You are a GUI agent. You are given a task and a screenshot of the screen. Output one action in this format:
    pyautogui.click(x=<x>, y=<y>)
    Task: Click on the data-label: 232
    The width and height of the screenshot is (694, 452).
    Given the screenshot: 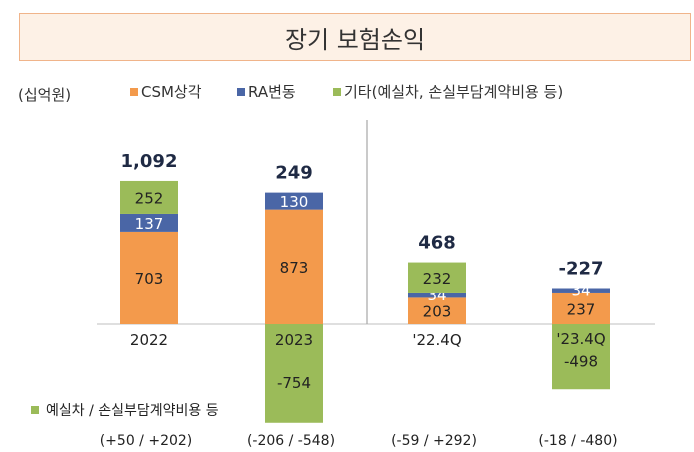 What is the action you would take?
    pyautogui.click(x=437, y=279)
    